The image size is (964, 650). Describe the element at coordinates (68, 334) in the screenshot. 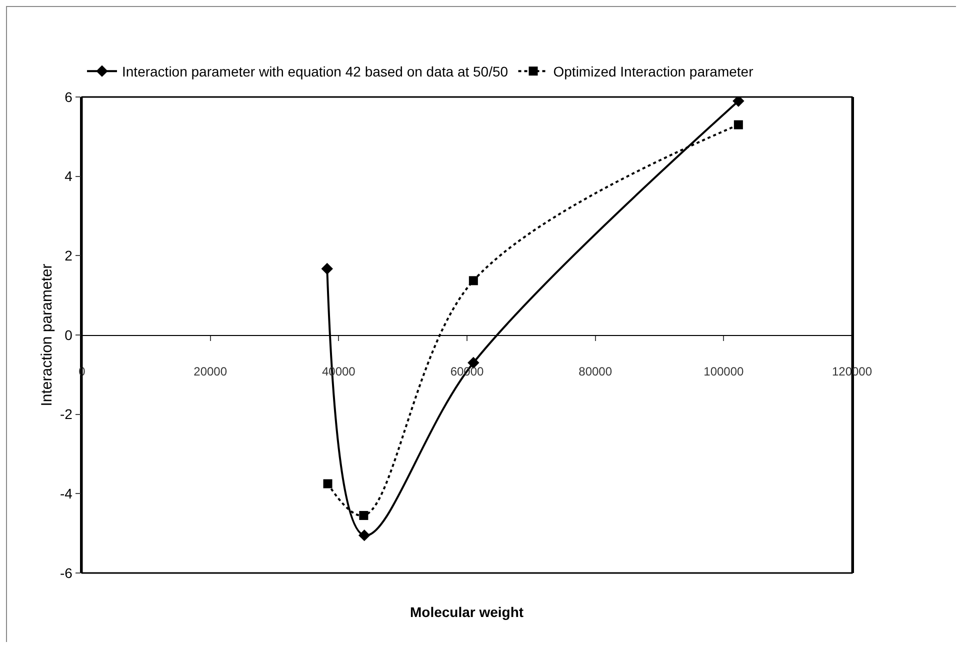

I see `y-tick-label: 0` at that location.